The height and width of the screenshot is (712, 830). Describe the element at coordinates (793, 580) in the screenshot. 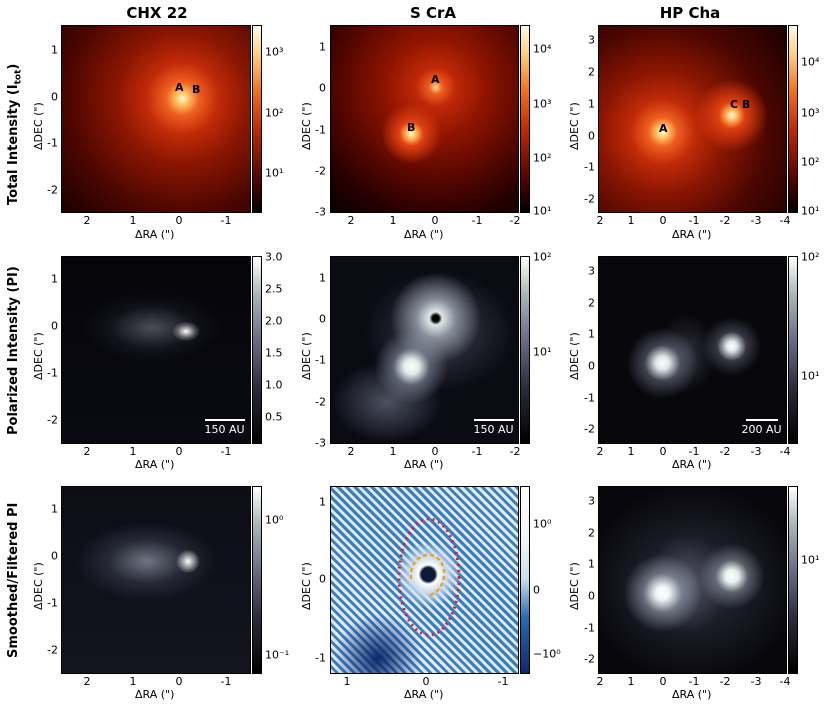

I see `colorbar-hpcha-smoothed` at that location.